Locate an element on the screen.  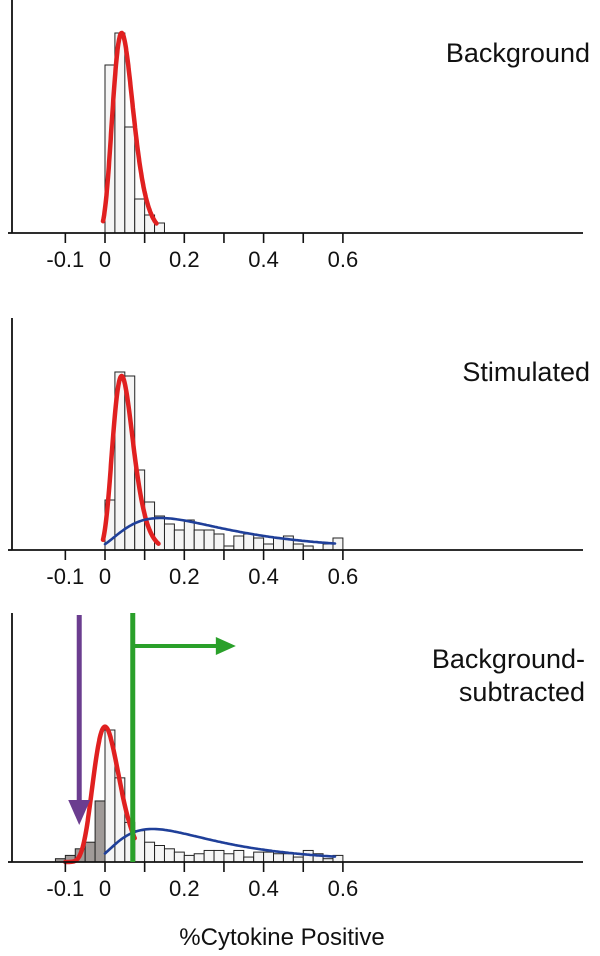
x-axis-title: %Cytokine Positive is located at coordinates (281, 937).